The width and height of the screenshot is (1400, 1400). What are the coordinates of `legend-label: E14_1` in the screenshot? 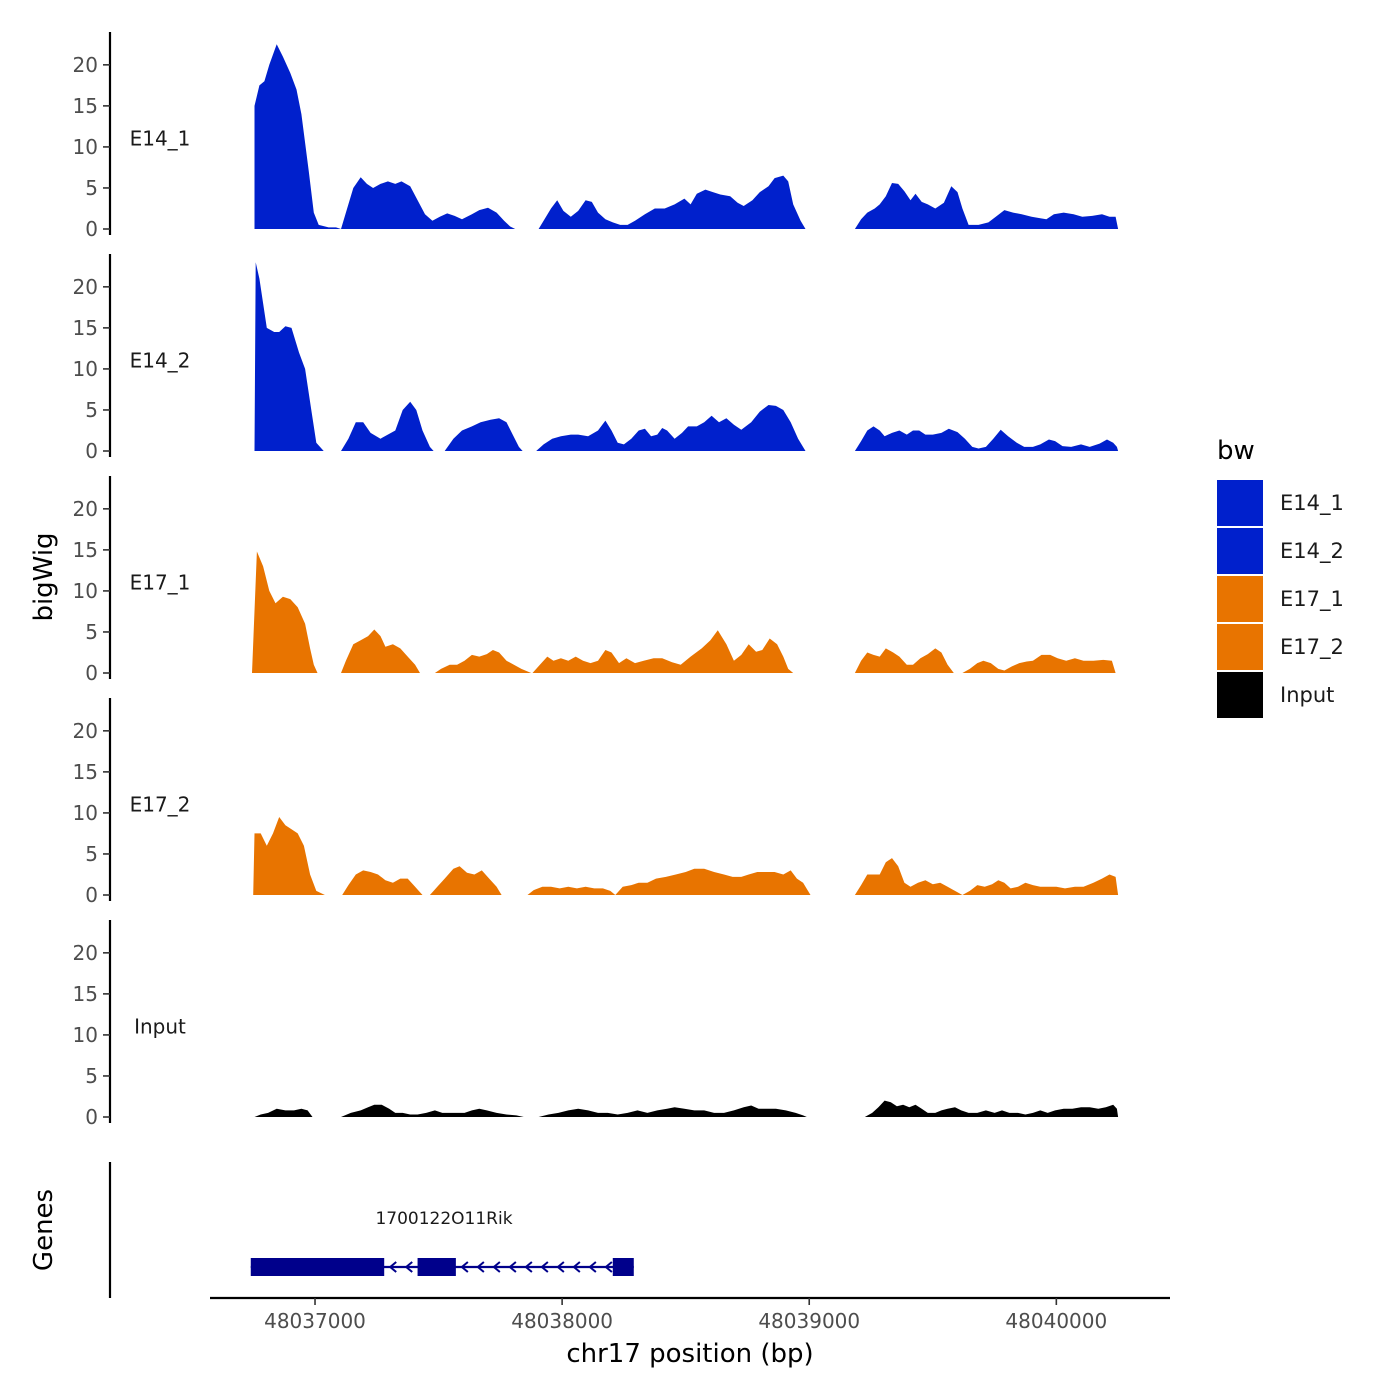 It's located at (1312, 503).